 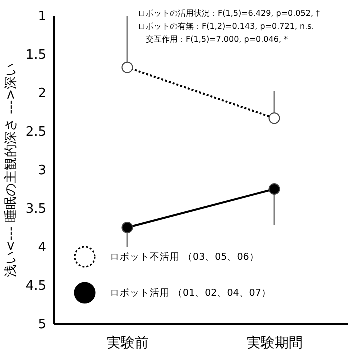 What do you see at coordinates (217, 39) in the screenshot?
I see `annotation: 交互作用：F(1,5)=7.000, p=0.046, *` at bounding box center [217, 39].